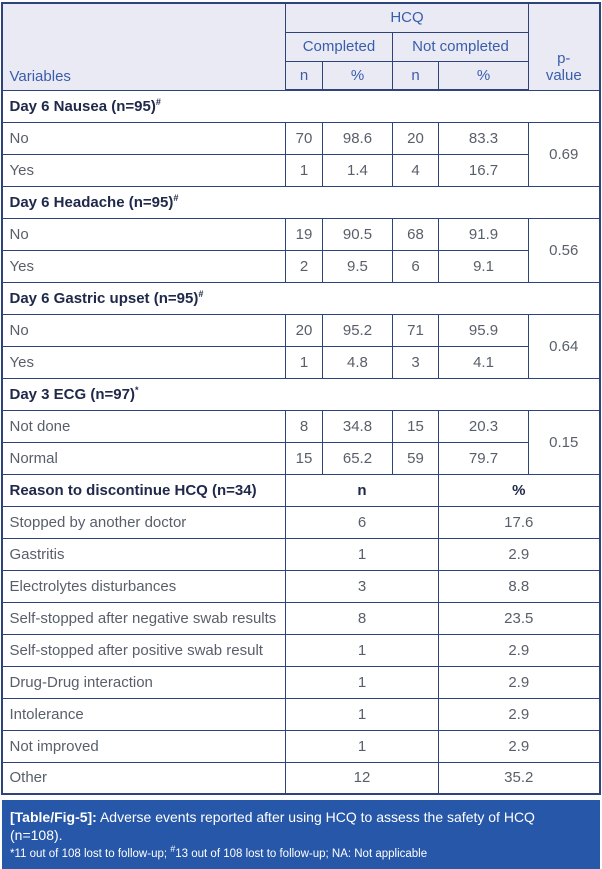  I want to click on header-row-measures: n % n %, so click(300, 75).